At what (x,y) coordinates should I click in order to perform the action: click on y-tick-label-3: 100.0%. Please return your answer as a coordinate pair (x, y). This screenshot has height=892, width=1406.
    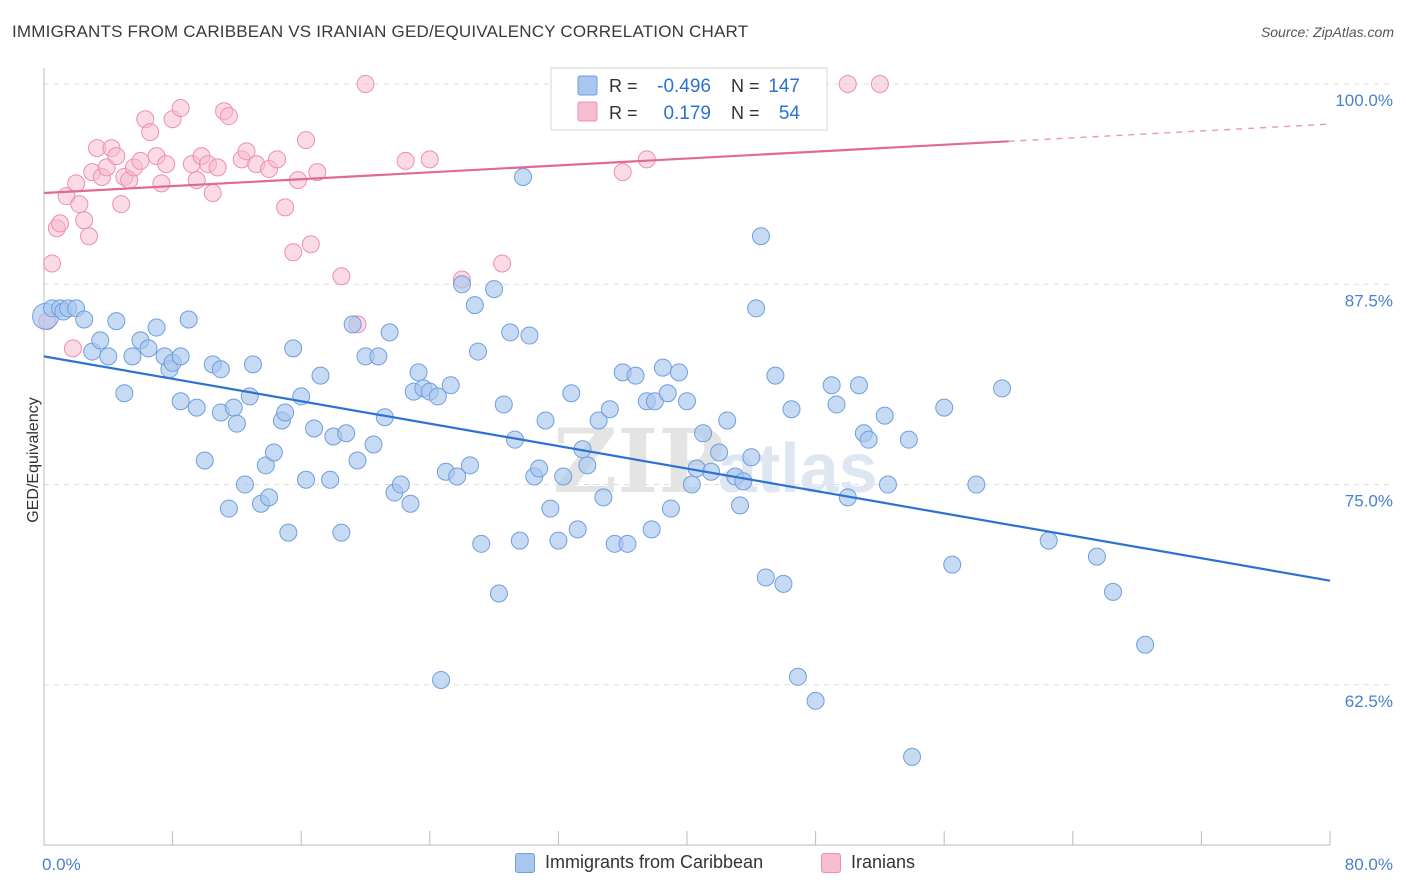
    Looking at the image, I should click on (1364, 100).